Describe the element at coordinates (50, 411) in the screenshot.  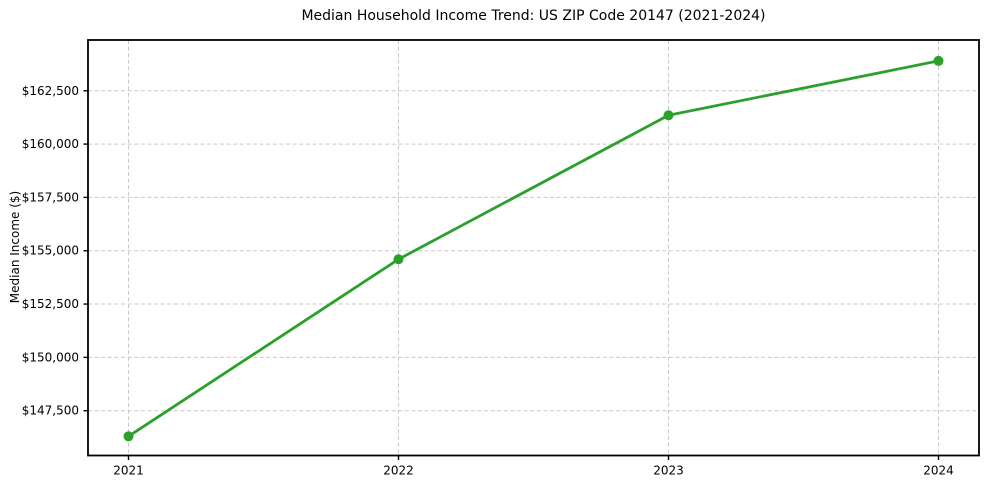
I see `y-tick-label: $147,500` at that location.